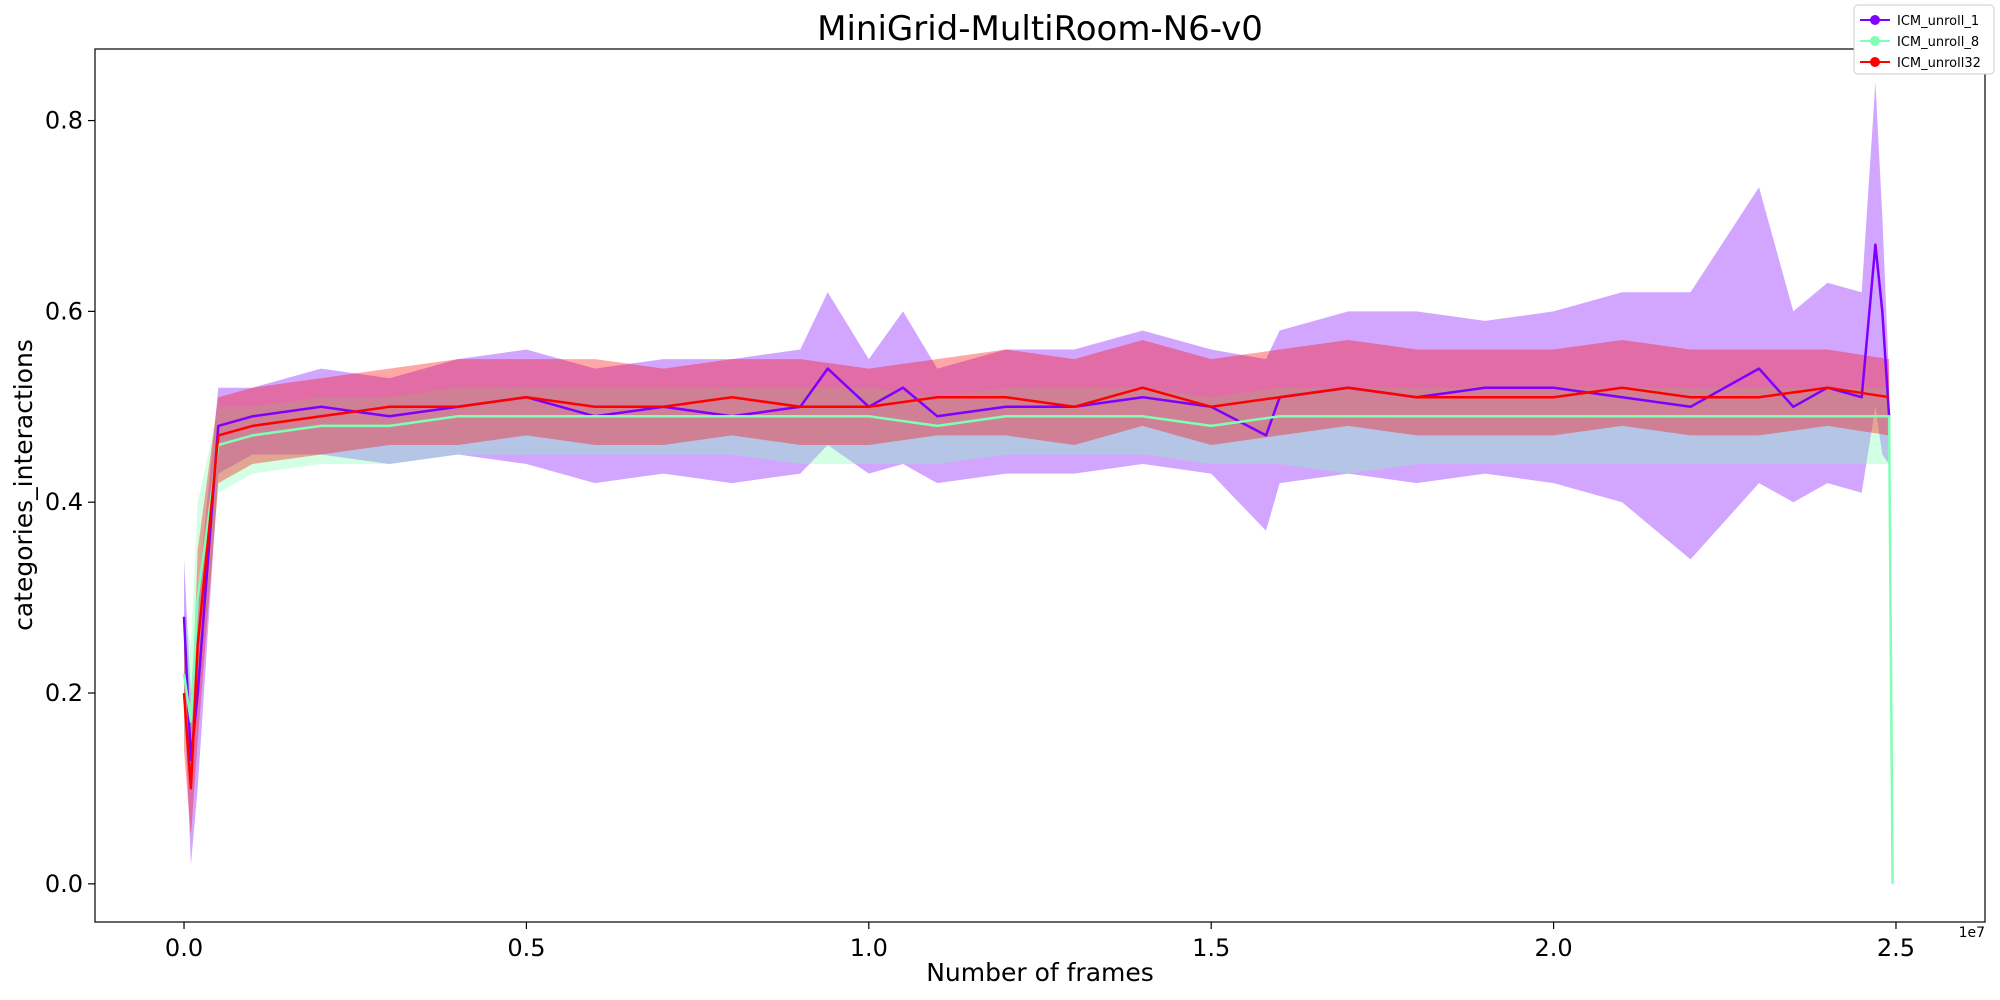  I want to click on legend: ICM_unroll_1 ICM_unroll_8 ICM_unroll32, so click(1924, 39).